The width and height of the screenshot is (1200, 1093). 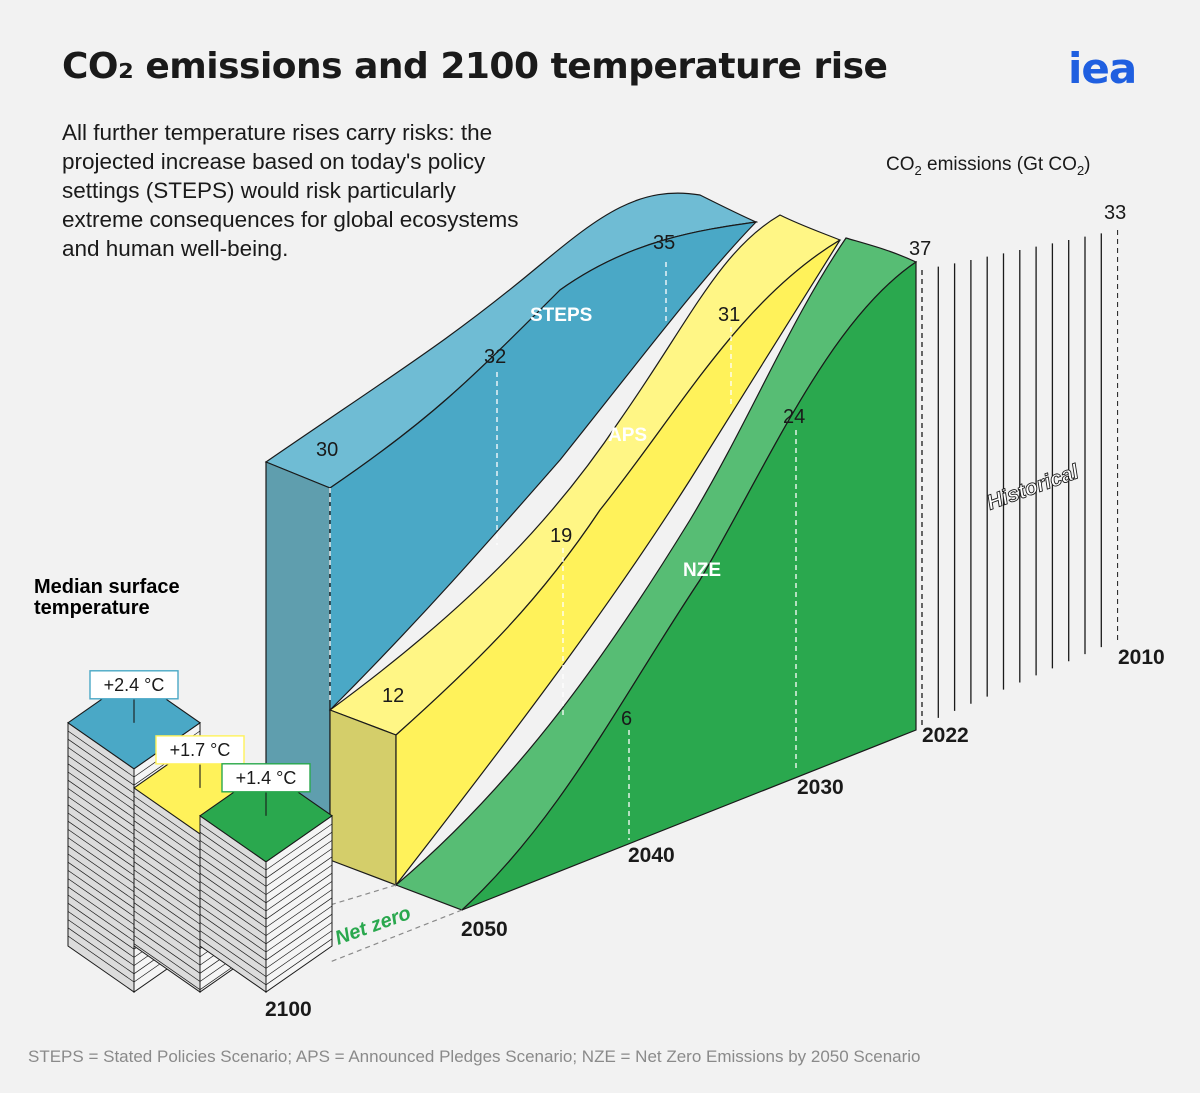 I want to click on value-steps-2030: 35, so click(x=664, y=243).